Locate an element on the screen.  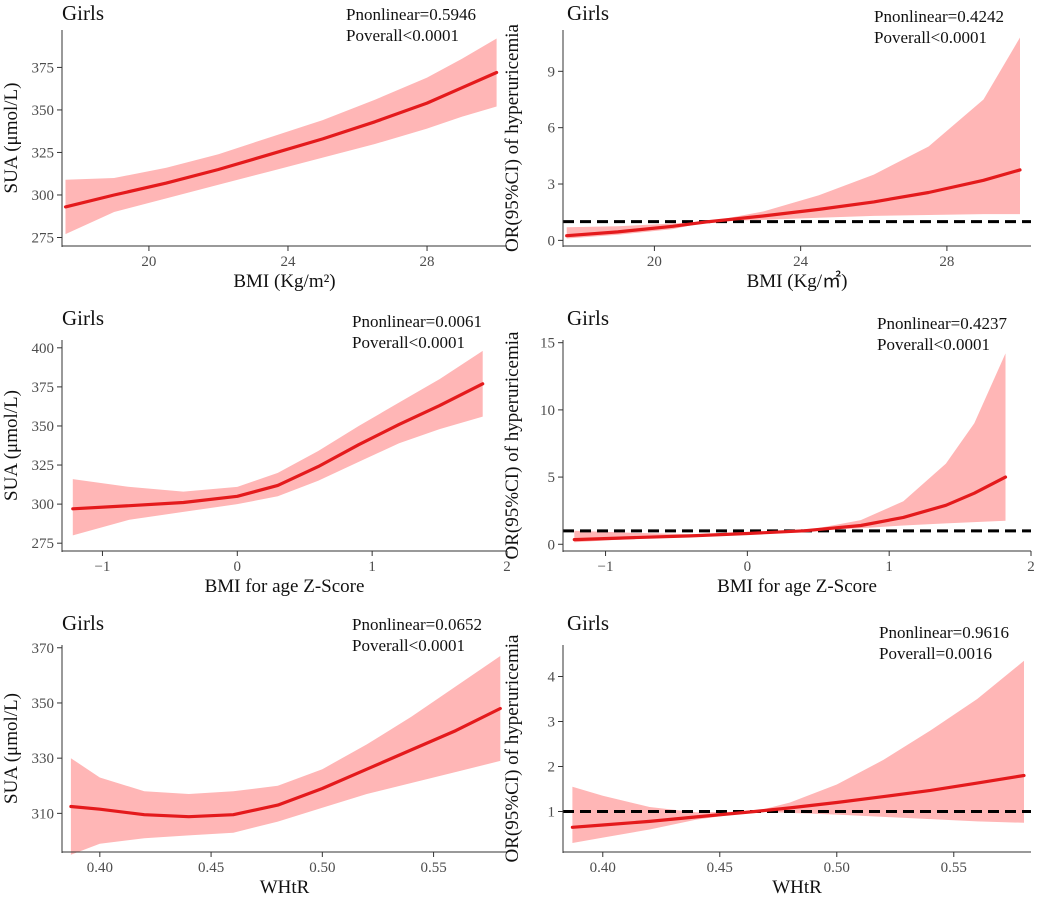
p-value-annotation: Pnonlinear=0.0652 is located at coordinates (417, 624).